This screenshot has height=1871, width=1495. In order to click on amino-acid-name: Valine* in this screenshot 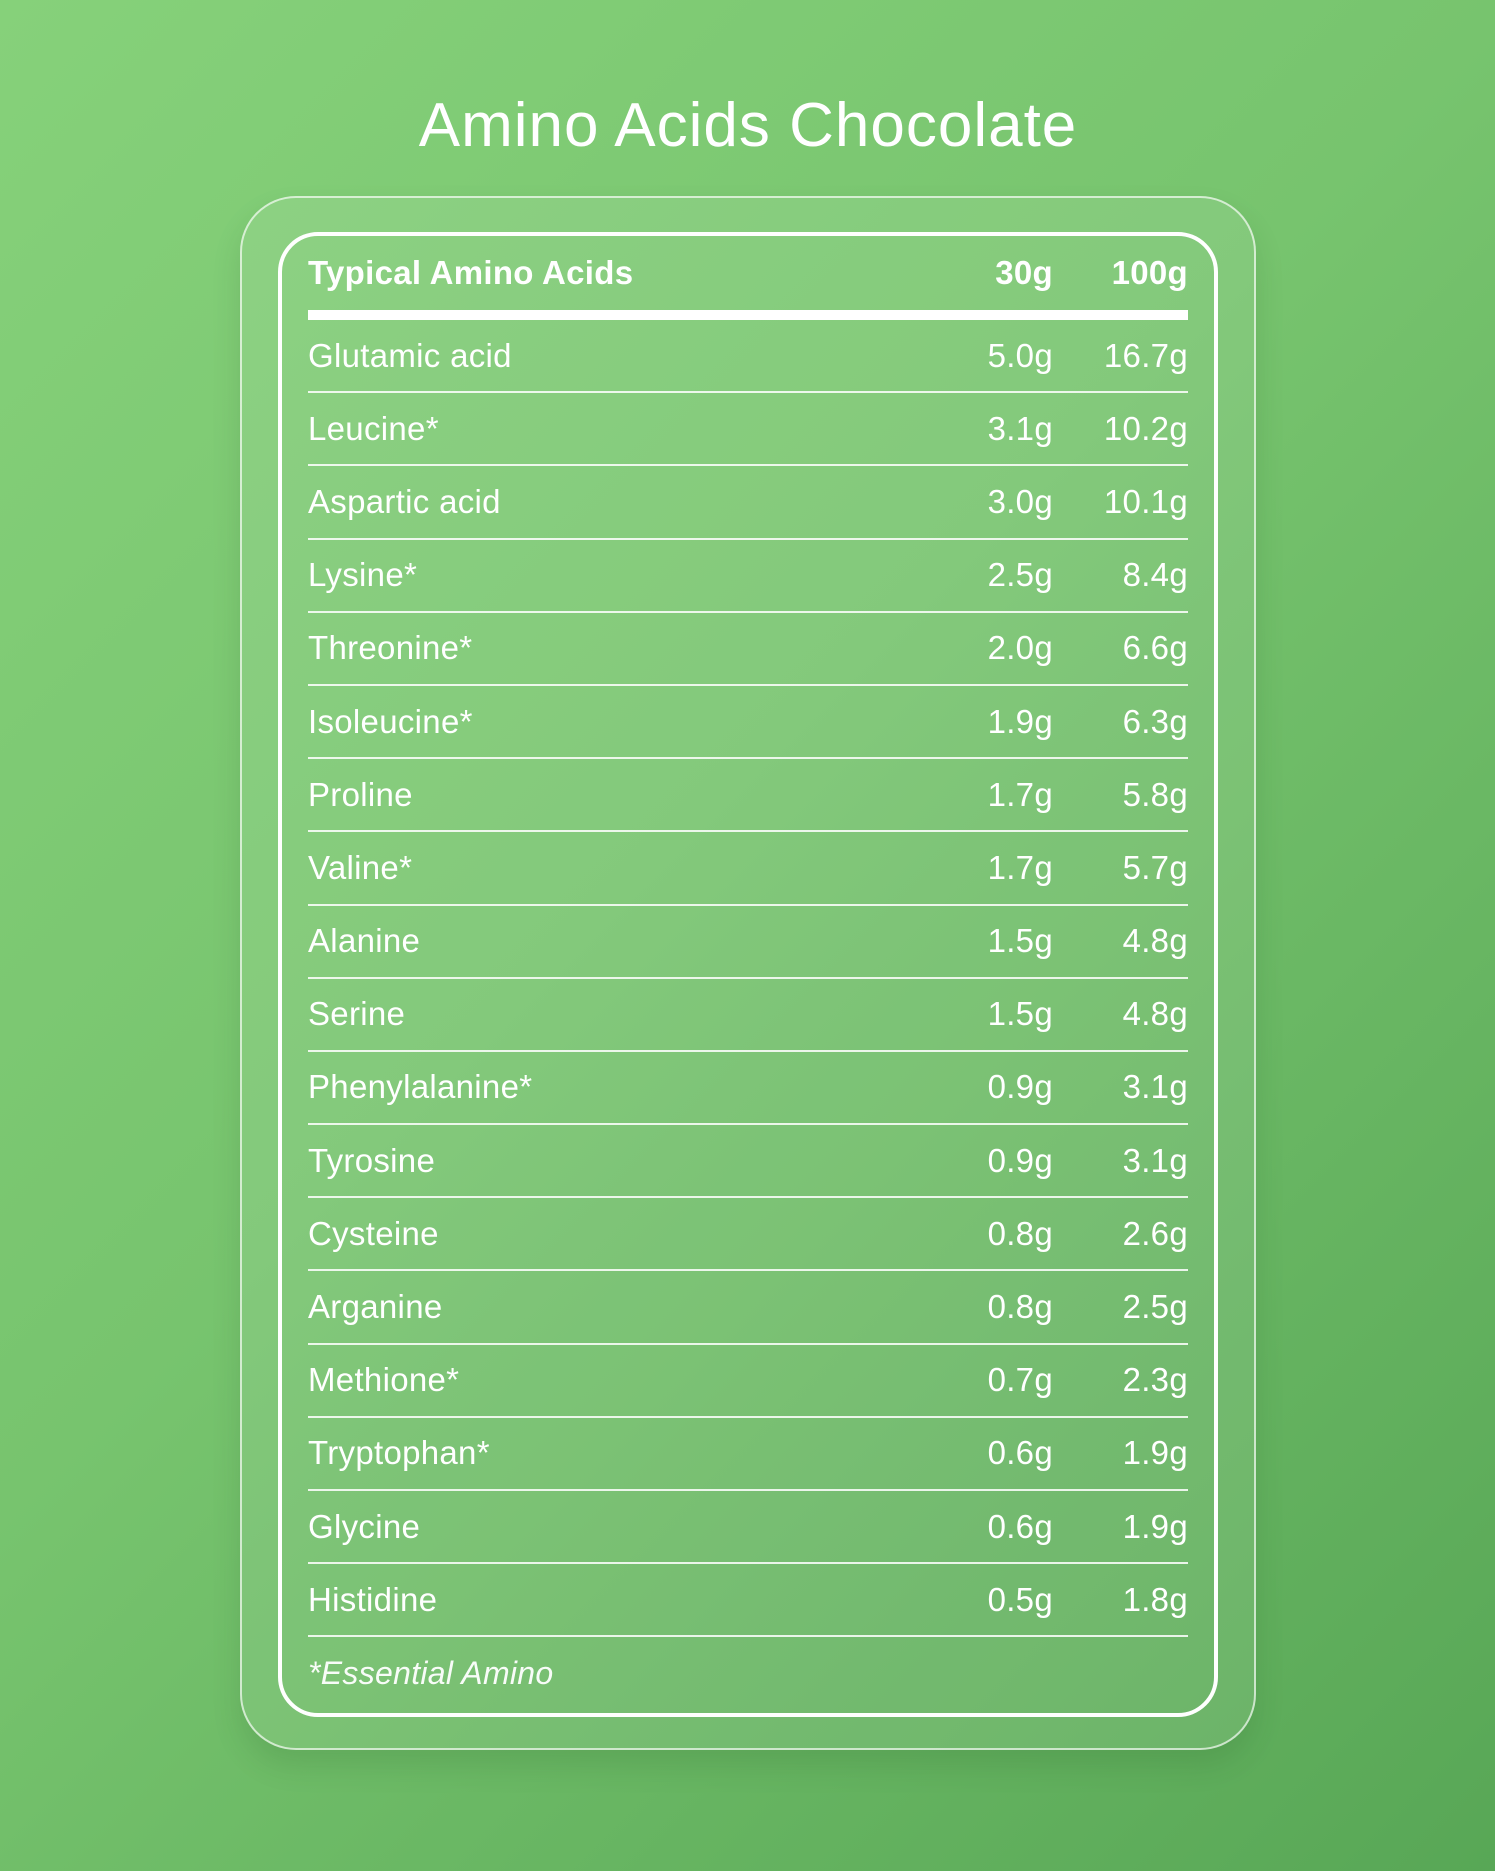, I will do `click(360, 867)`.